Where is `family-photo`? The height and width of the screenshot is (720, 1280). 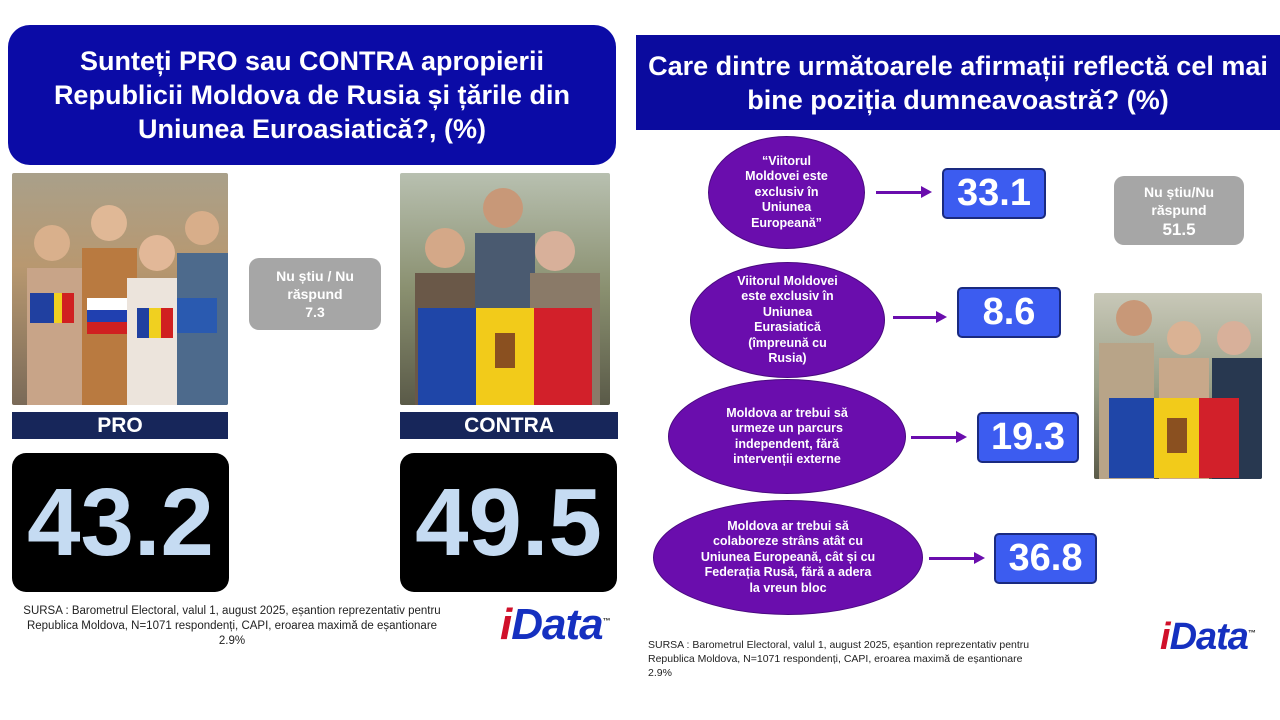 family-photo is located at coordinates (1178, 386).